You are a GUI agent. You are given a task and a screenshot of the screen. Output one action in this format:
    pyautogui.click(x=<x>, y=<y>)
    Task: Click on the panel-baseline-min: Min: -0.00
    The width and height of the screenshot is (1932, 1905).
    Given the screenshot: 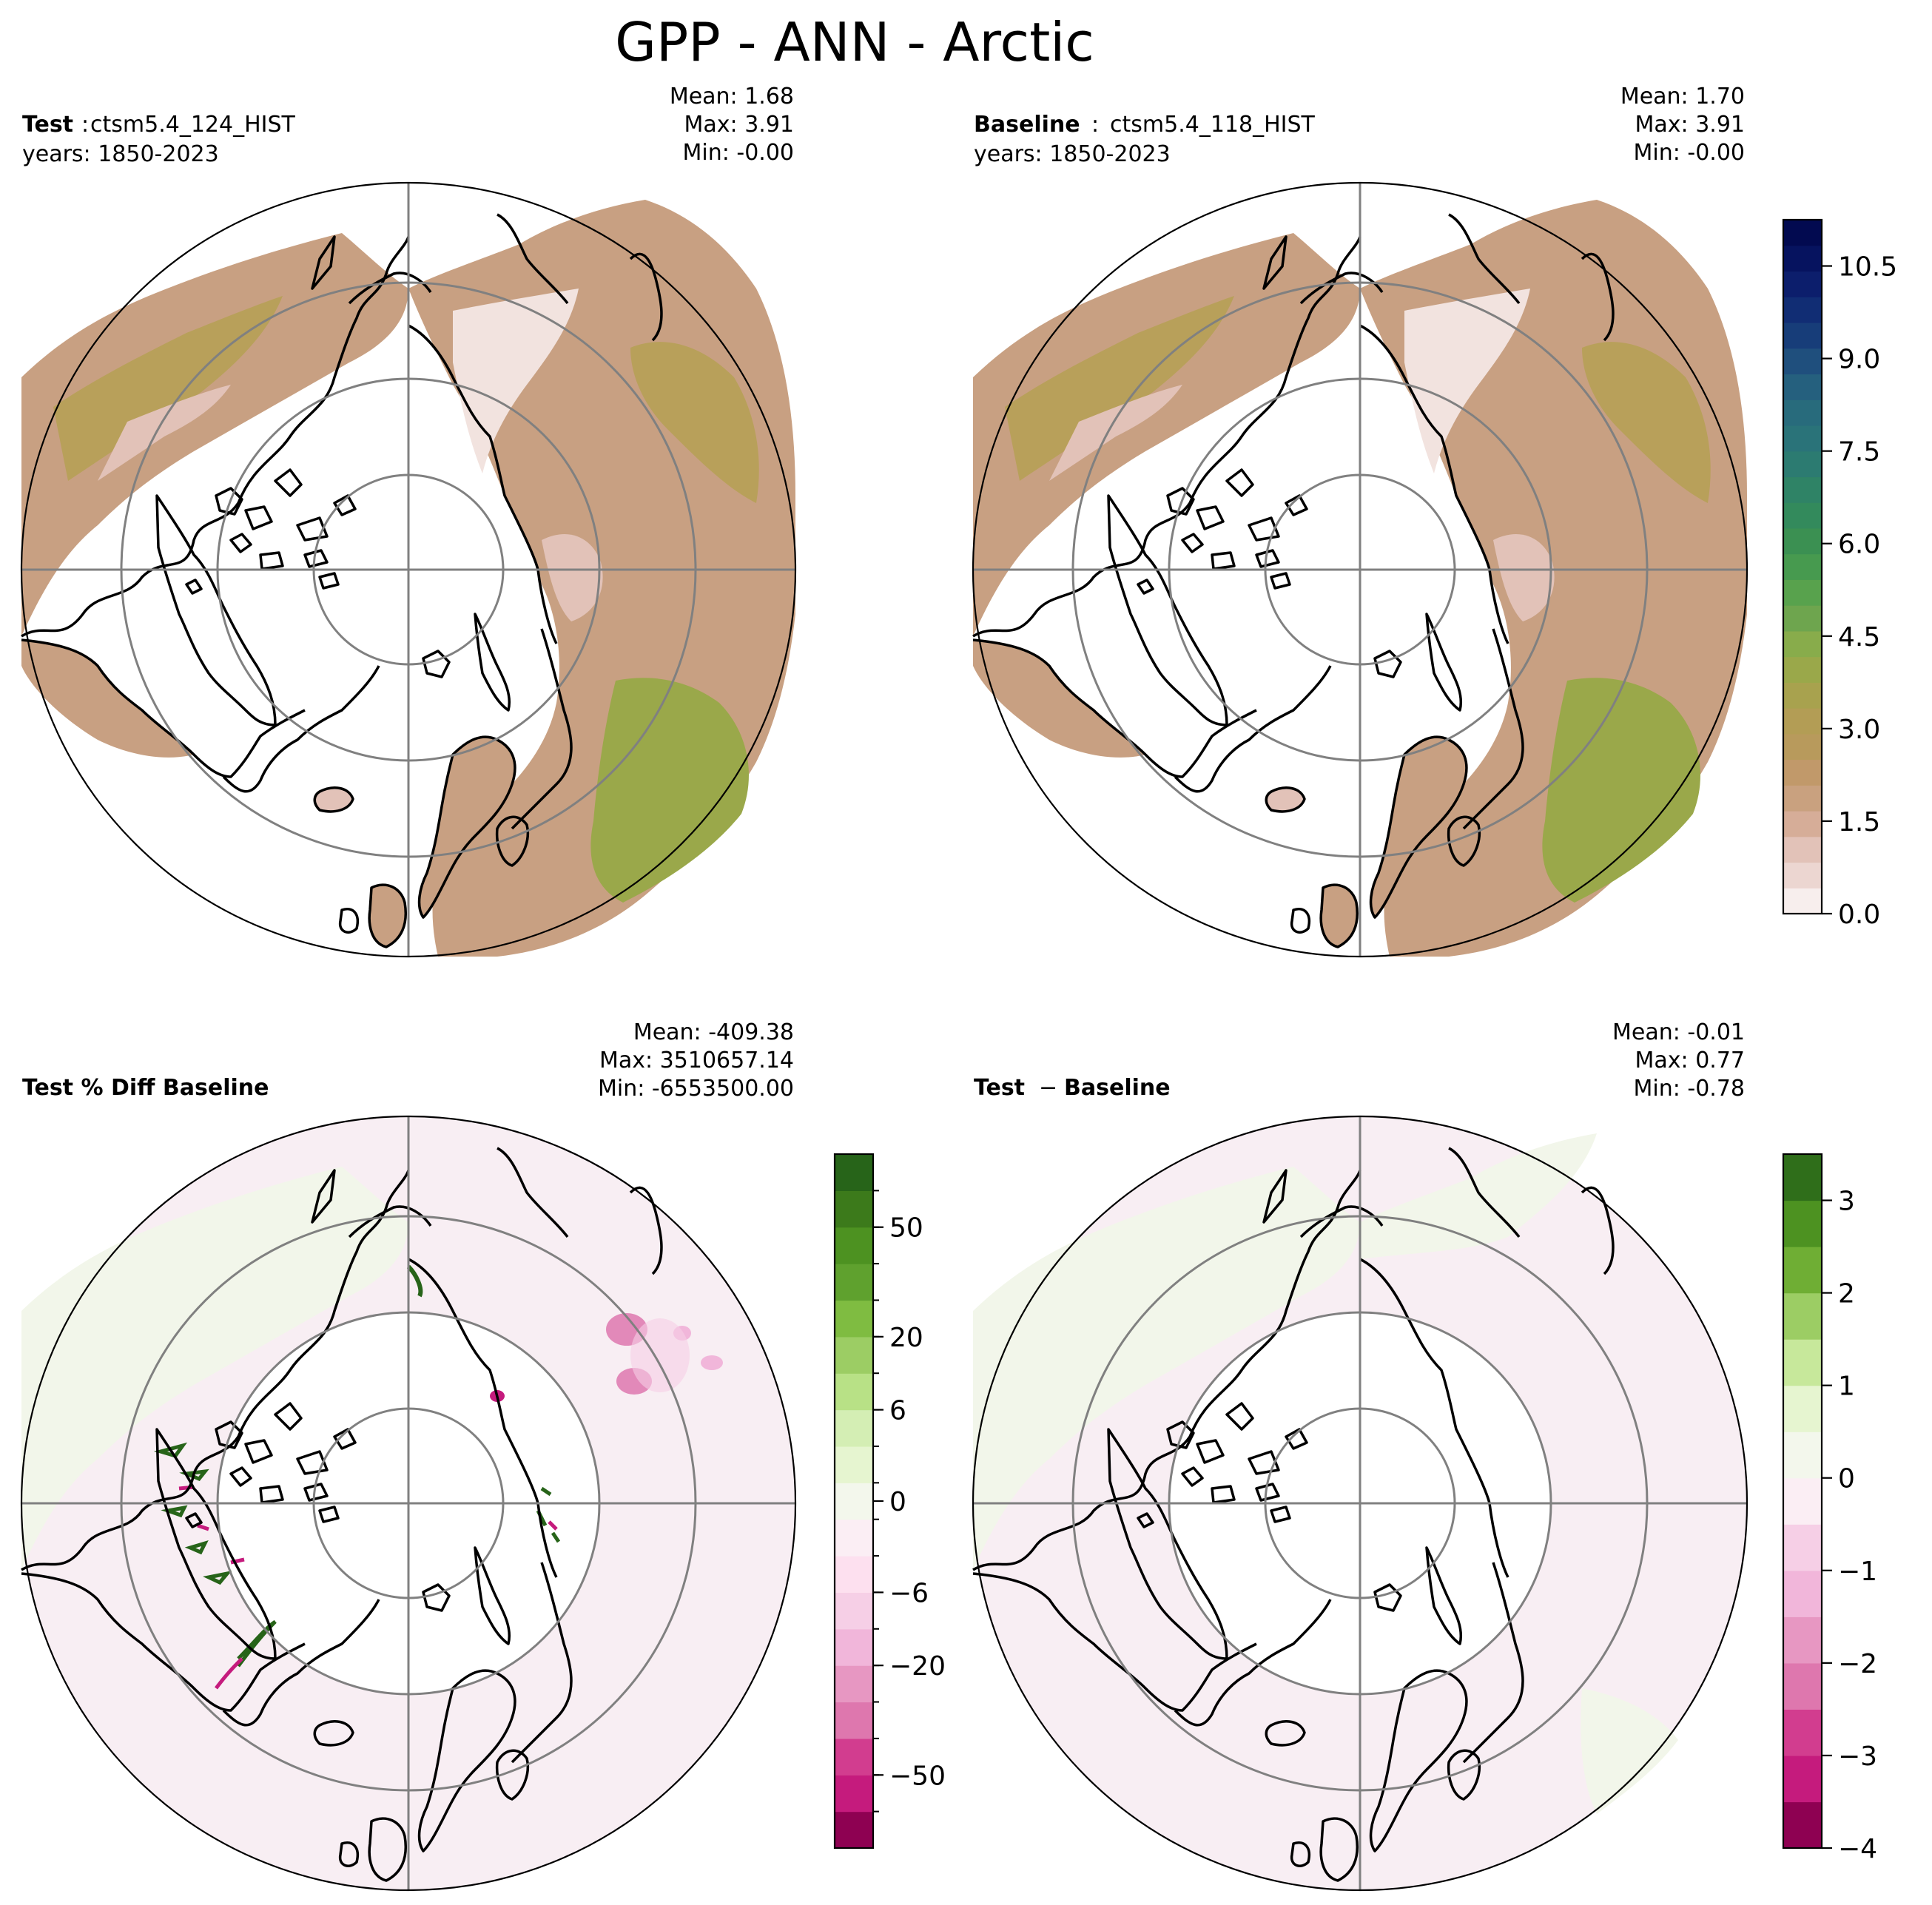 What is the action you would take?
    pyautogui.click(x=1690, y=153)
    